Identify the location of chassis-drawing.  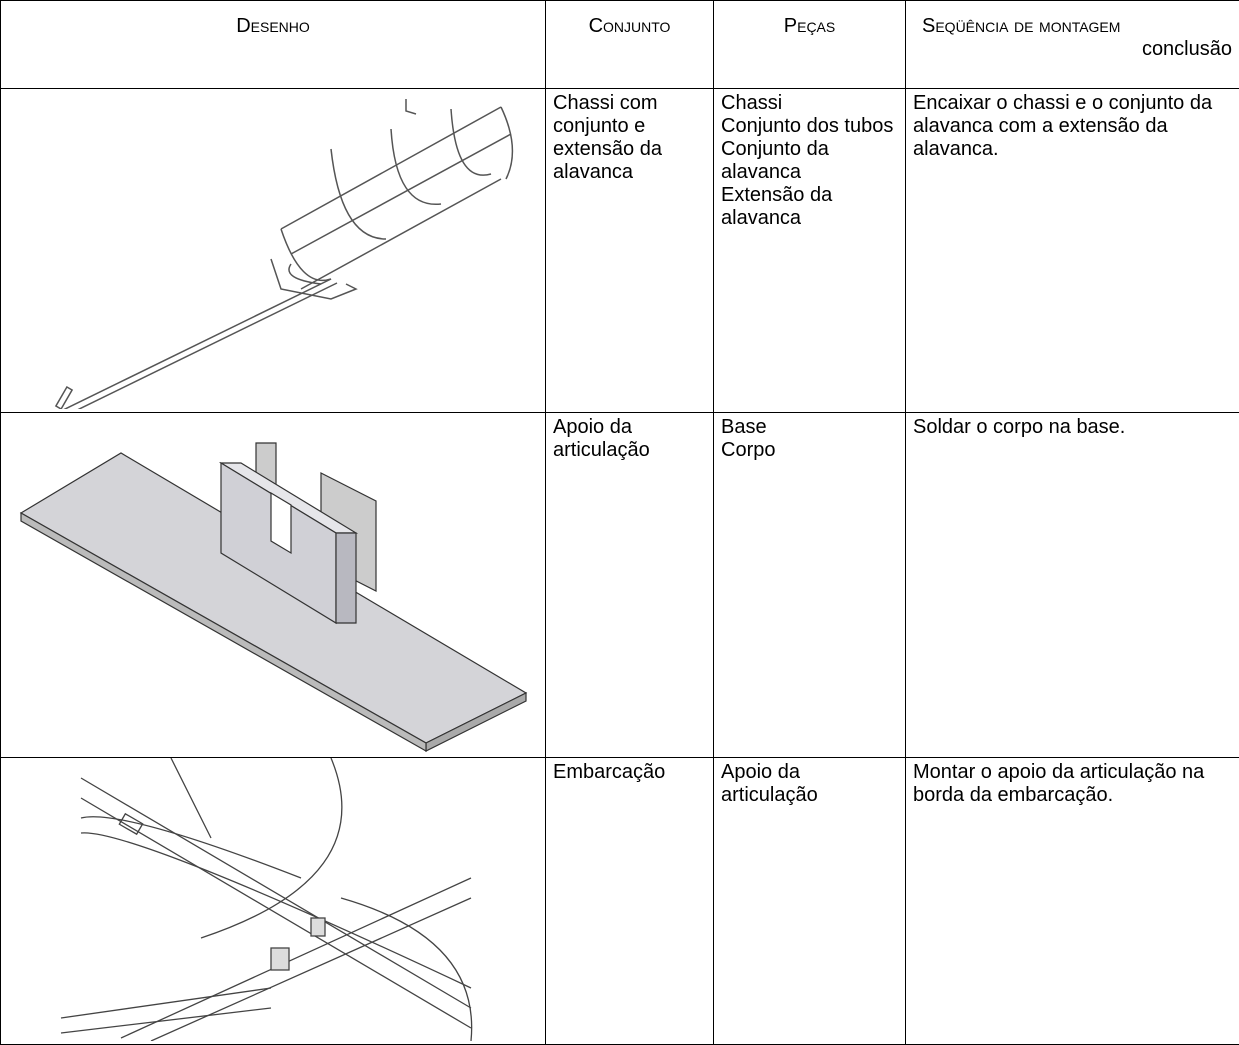
(273, 249).